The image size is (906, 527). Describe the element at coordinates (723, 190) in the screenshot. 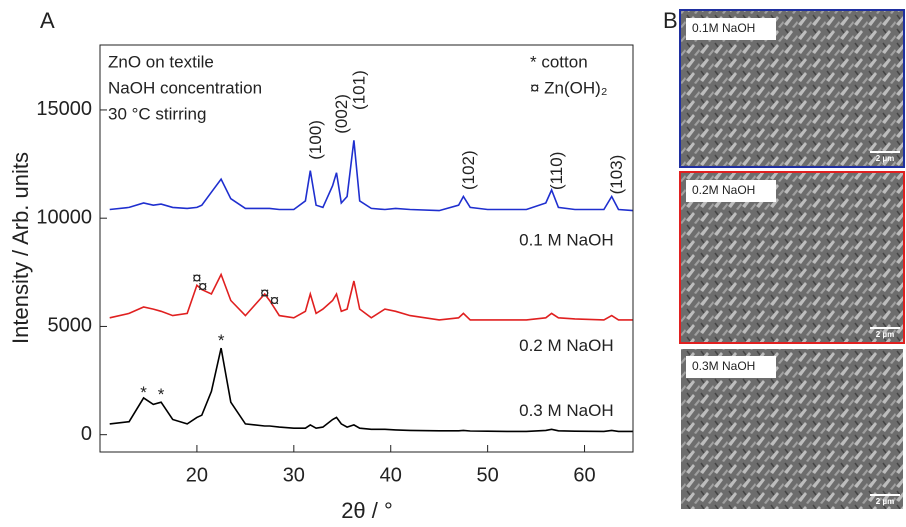

I see `sem-label: 0.2M NaOH` at that location.